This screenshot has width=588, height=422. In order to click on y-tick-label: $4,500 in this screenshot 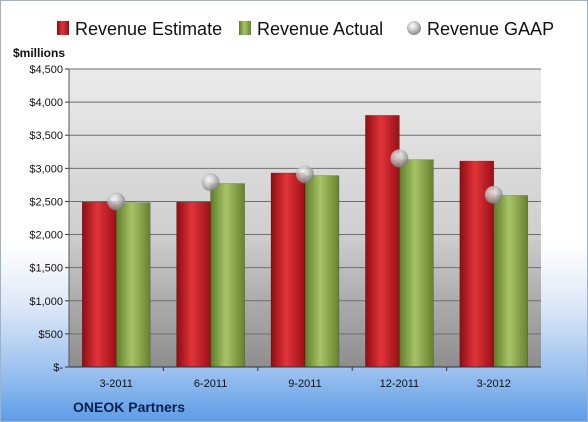, I will do `click(46, 70)`.